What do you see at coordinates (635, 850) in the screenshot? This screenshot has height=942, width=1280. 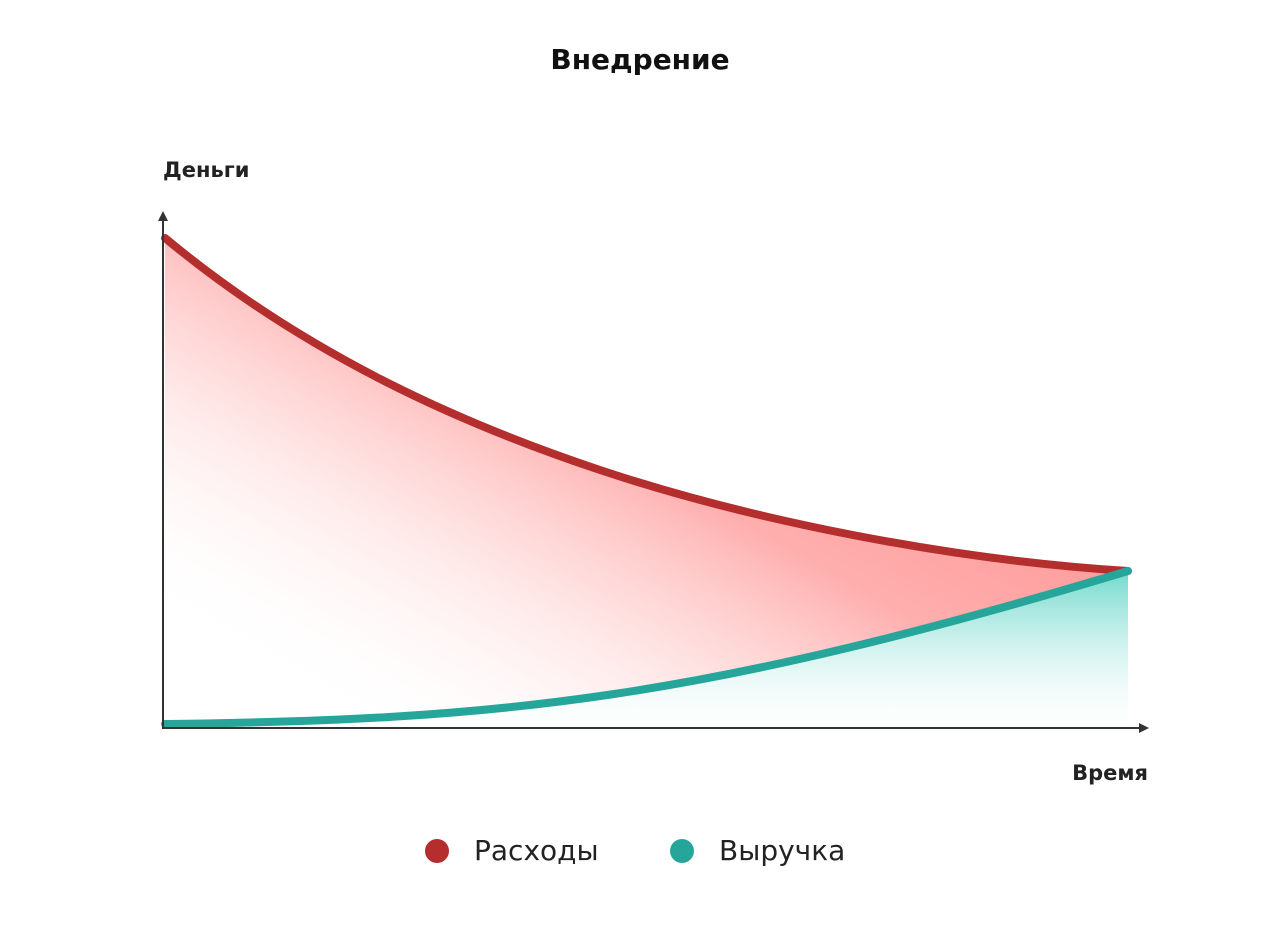 I see `legend: Расходы Выручка` at bounding box center [635, 850].